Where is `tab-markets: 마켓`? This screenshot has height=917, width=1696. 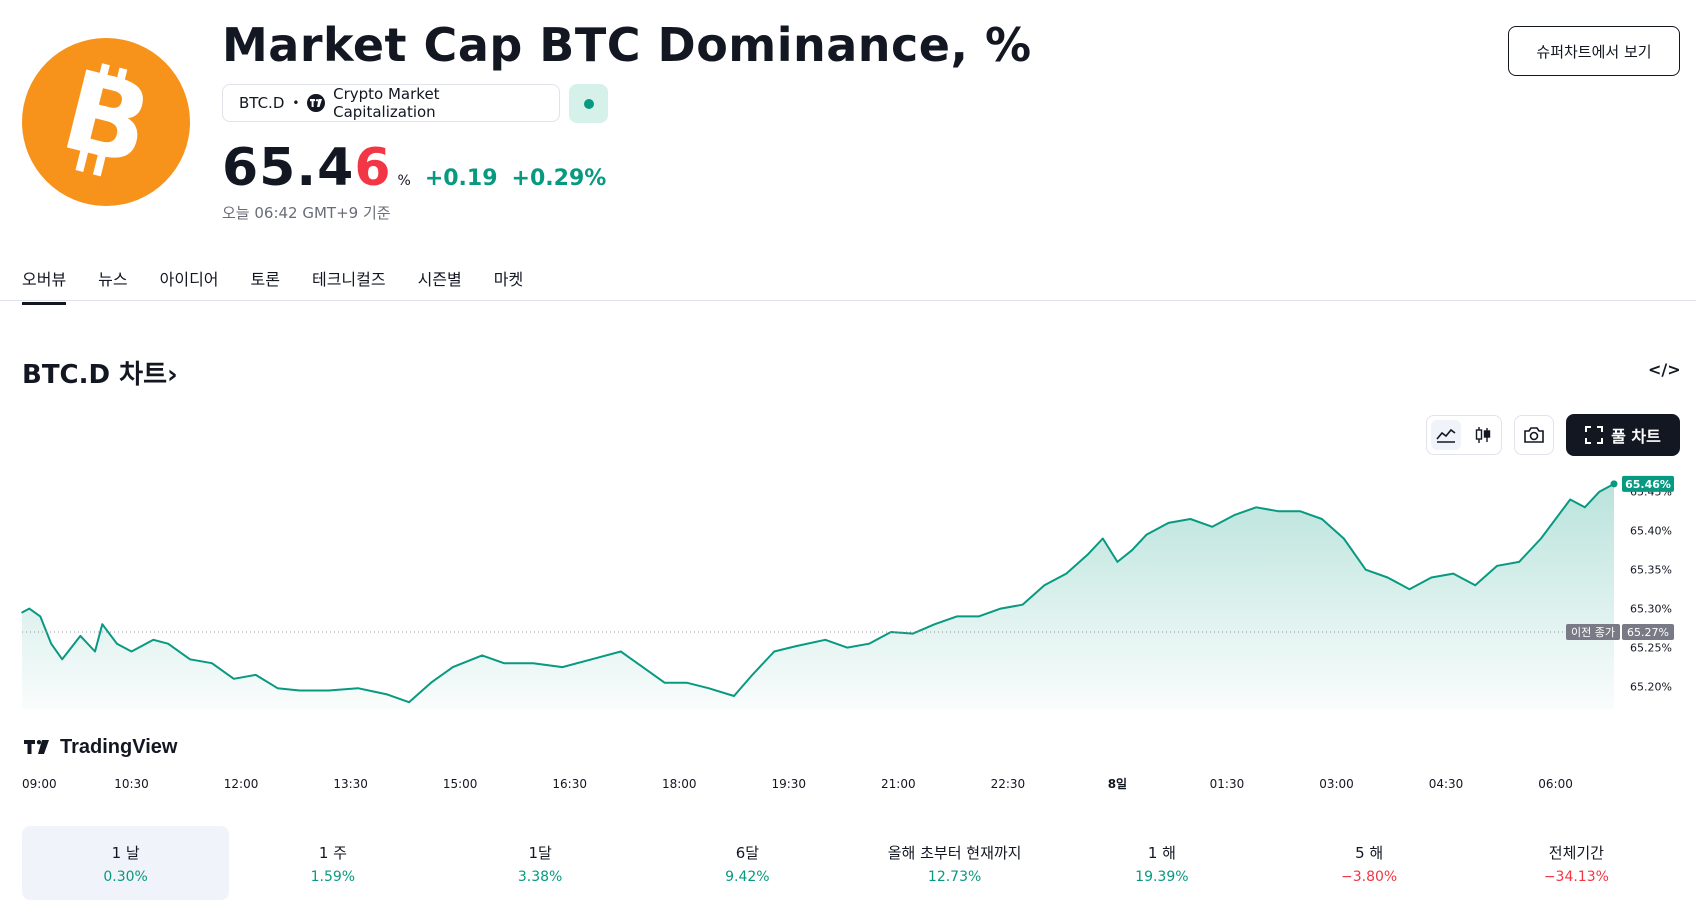 tab-markets: 마켓 is located at coordinates (508, 279).